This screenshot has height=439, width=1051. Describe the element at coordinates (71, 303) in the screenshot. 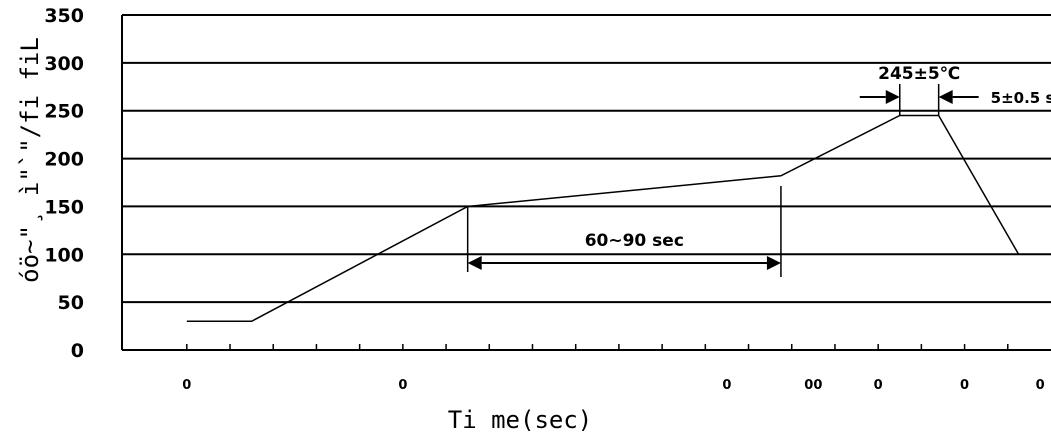

I see `y-tick-label: 50` at that location.